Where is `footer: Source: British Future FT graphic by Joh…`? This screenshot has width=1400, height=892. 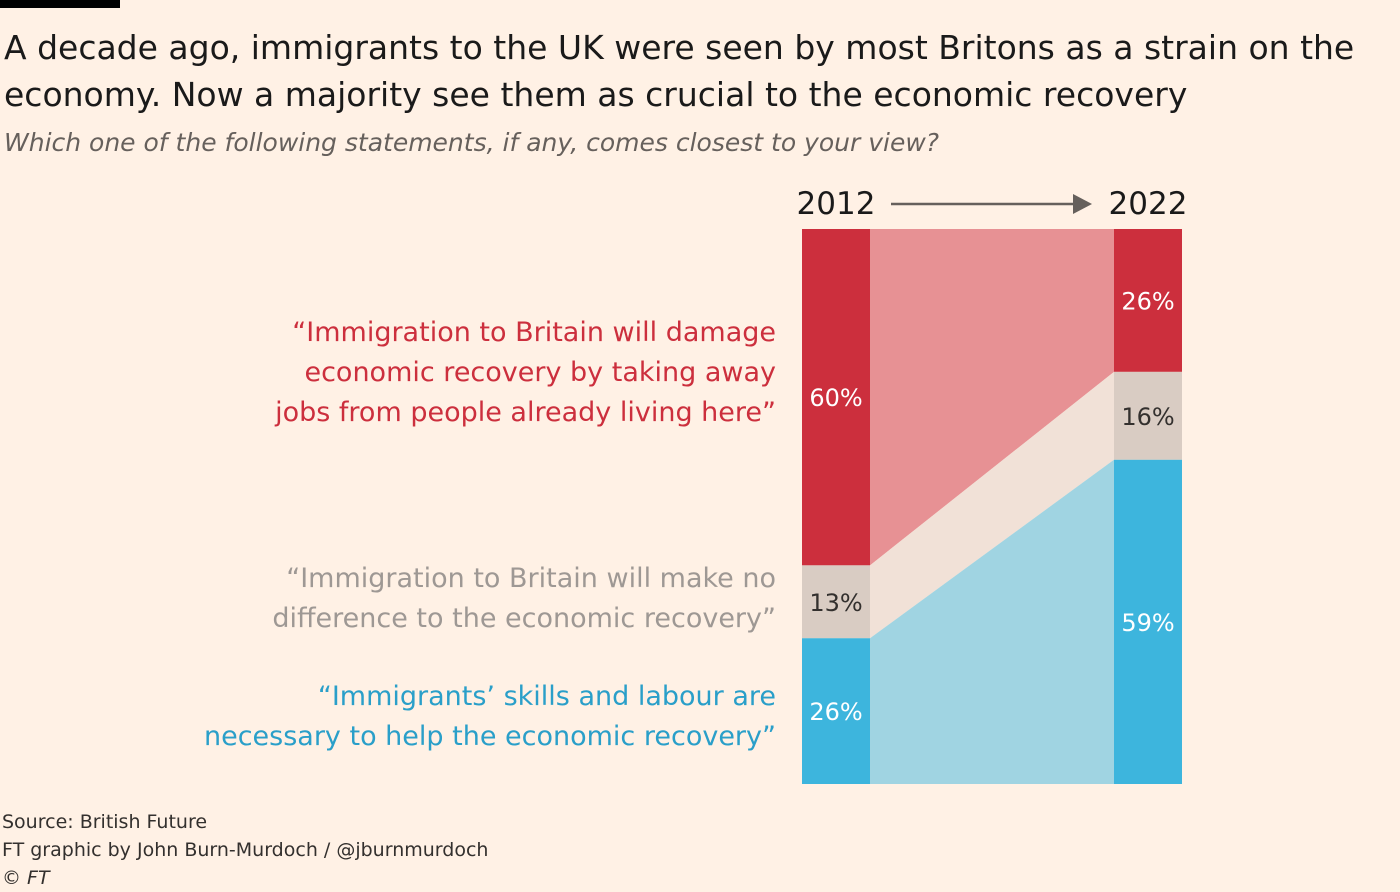
footer: Source: British Future FT graphic by Joh… is located at coordinates (245, 850).